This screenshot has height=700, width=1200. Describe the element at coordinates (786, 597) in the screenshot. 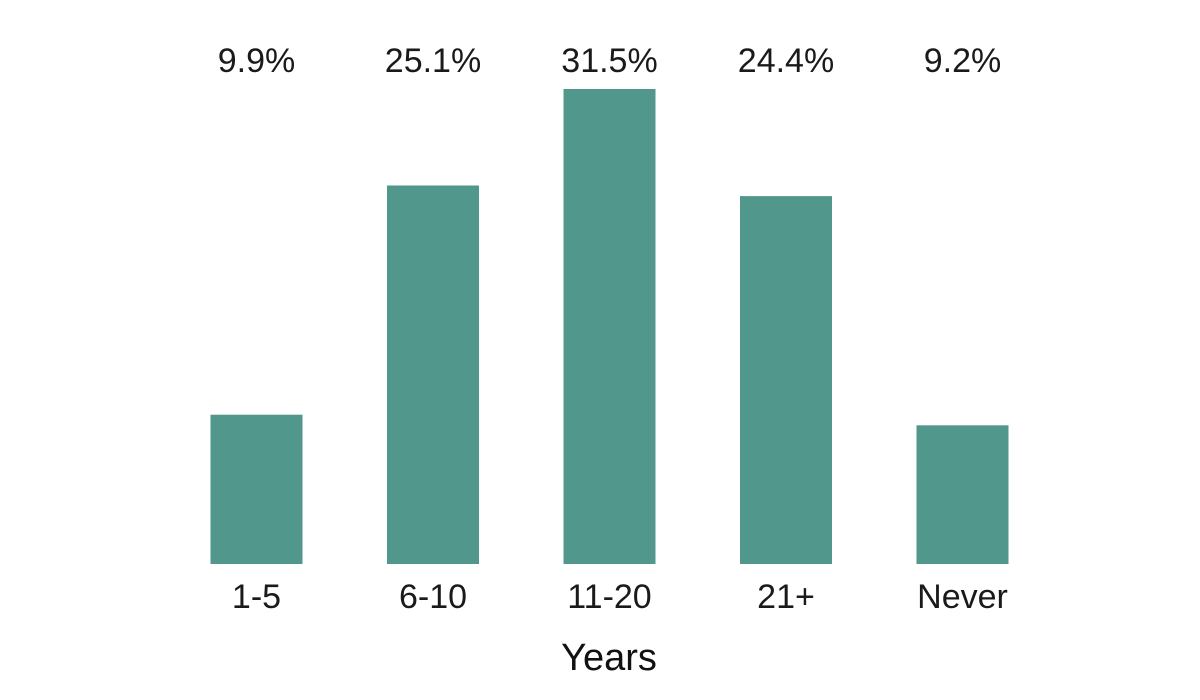

I see `x-tick-label: 21+` at that location.